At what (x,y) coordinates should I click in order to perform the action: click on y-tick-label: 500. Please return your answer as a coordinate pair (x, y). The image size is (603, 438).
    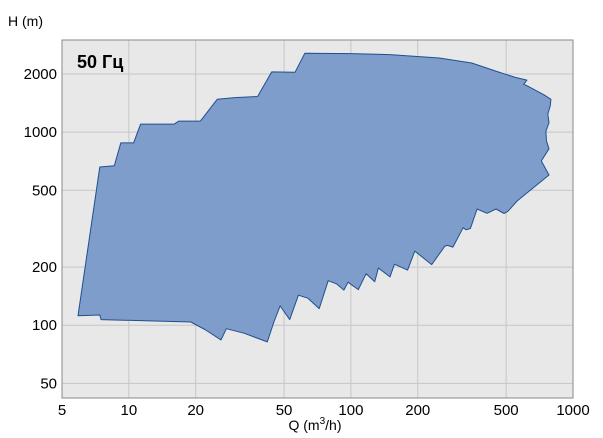
    Looking at the image, I should click on (44, 190).